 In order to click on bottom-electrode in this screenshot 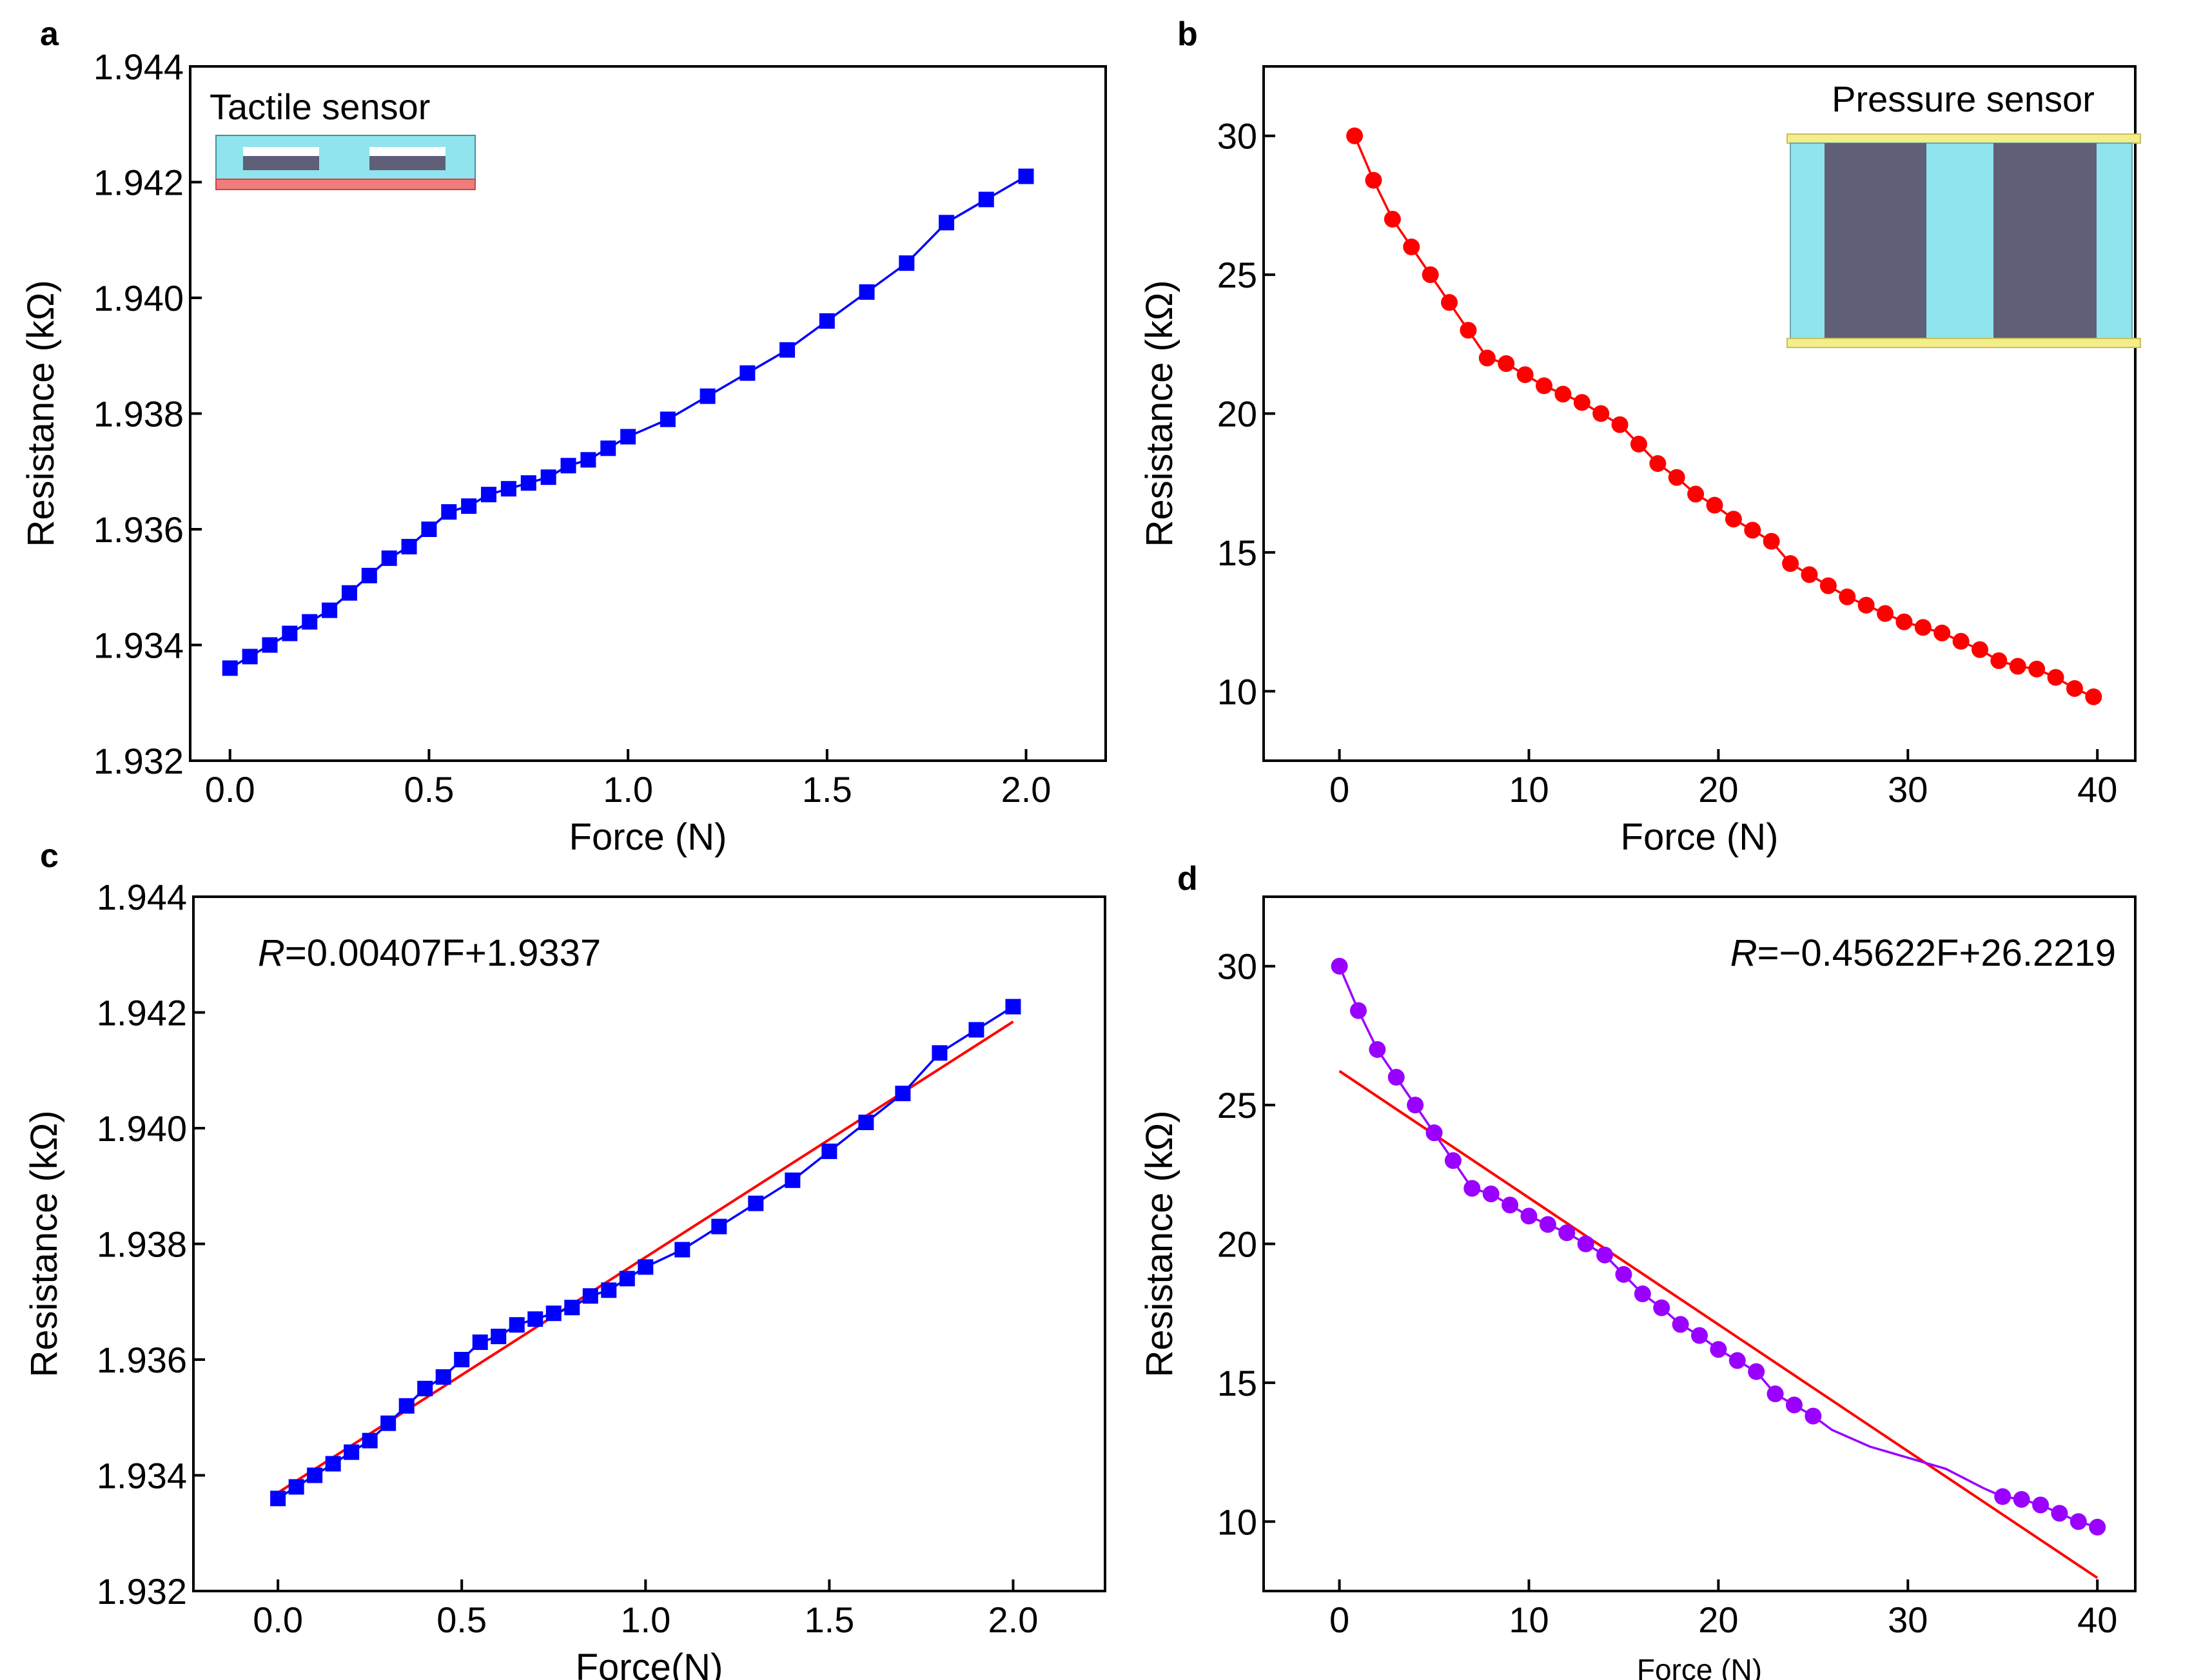, I will do `click(1963, 343)`.